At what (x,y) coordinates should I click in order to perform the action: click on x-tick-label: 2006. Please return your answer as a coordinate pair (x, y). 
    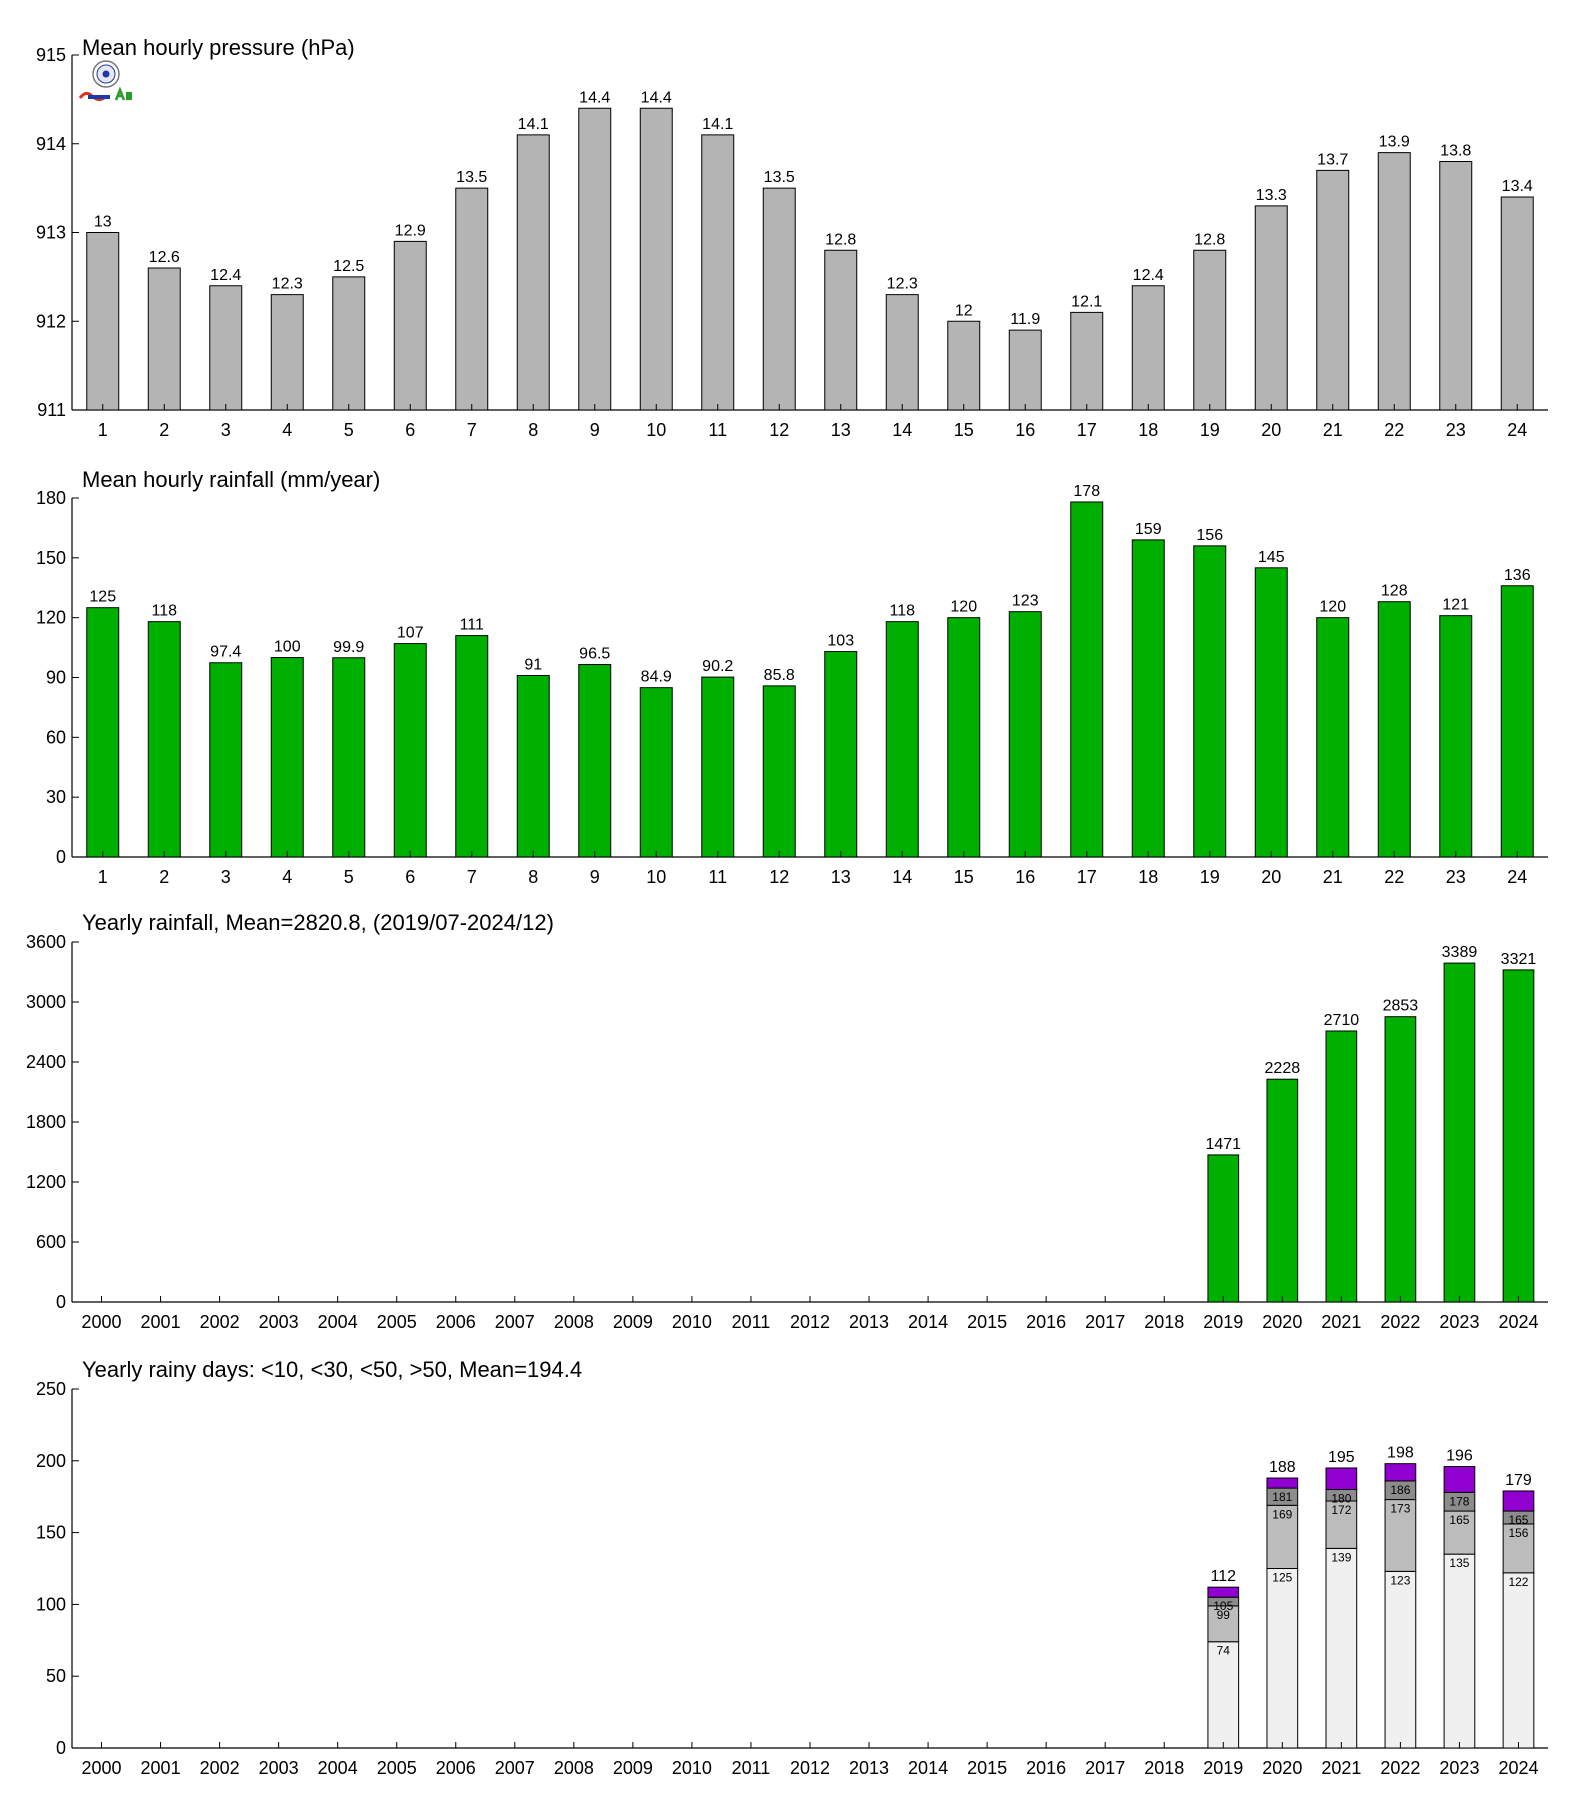
    Looking at the image, I should click on (456, 1768).